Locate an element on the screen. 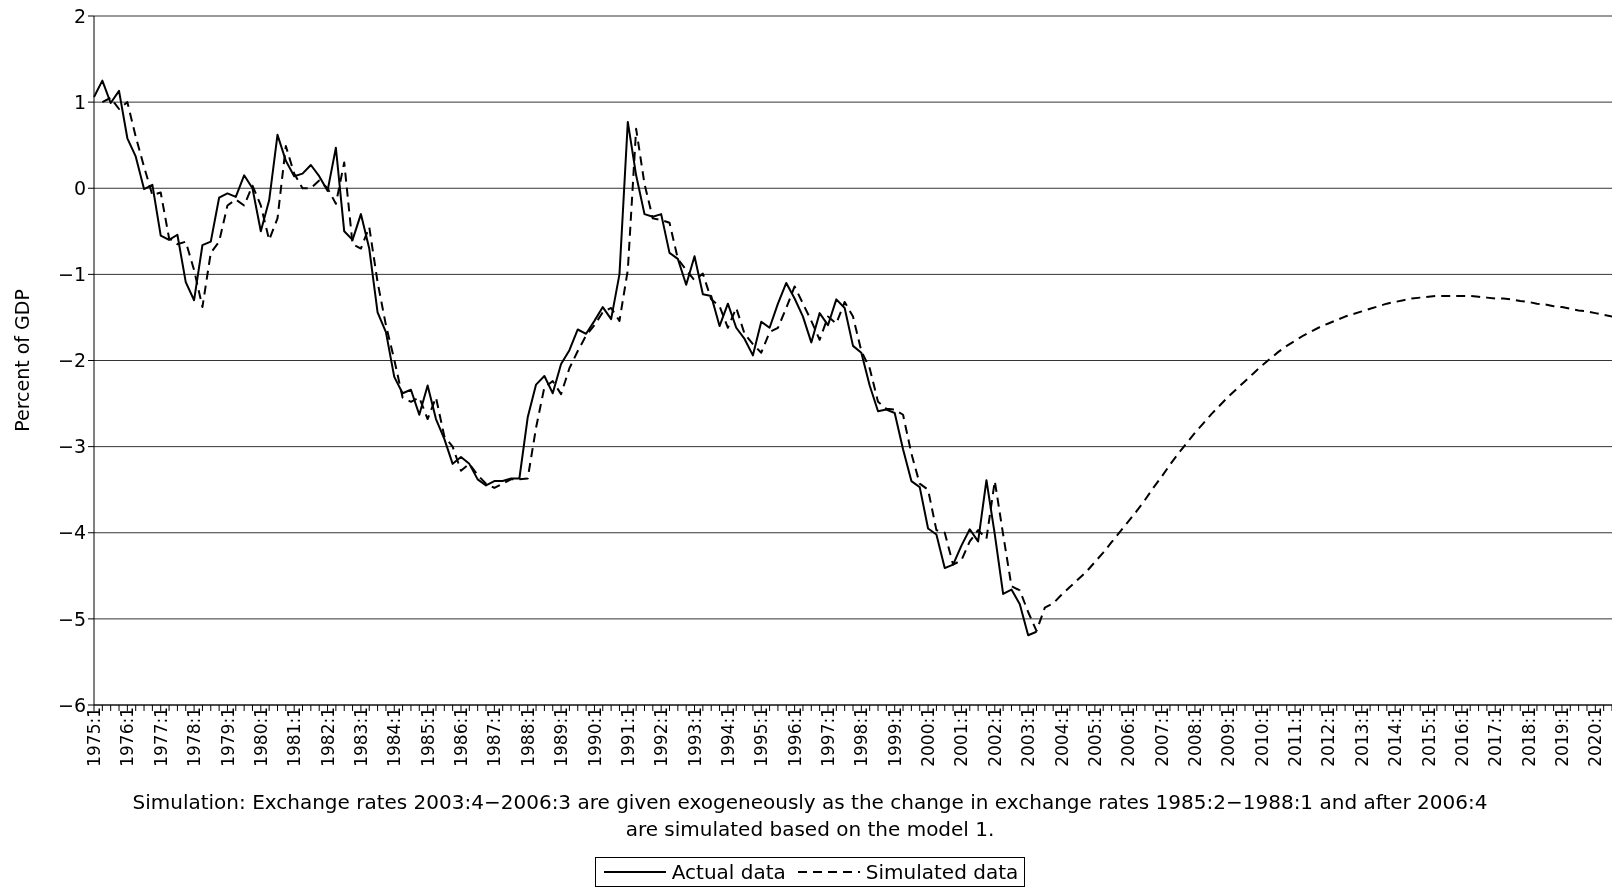  x-tick-label: 2016:1 is located at coordinates (1461, 737).